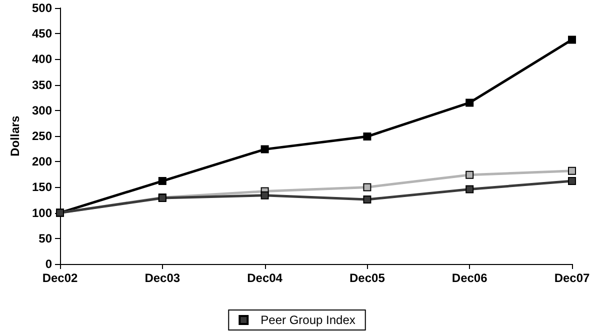 The width and height of the screenshot is (594, 334). I want to click on legend-label: Peer Group Index, so click(308, 320).